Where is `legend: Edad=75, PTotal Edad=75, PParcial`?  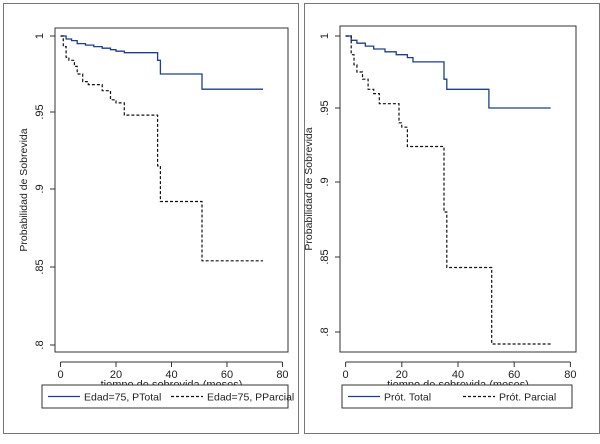
legend: Edad=75, PTotal Edad=75, PParcial is located at coordinates (167, 396).